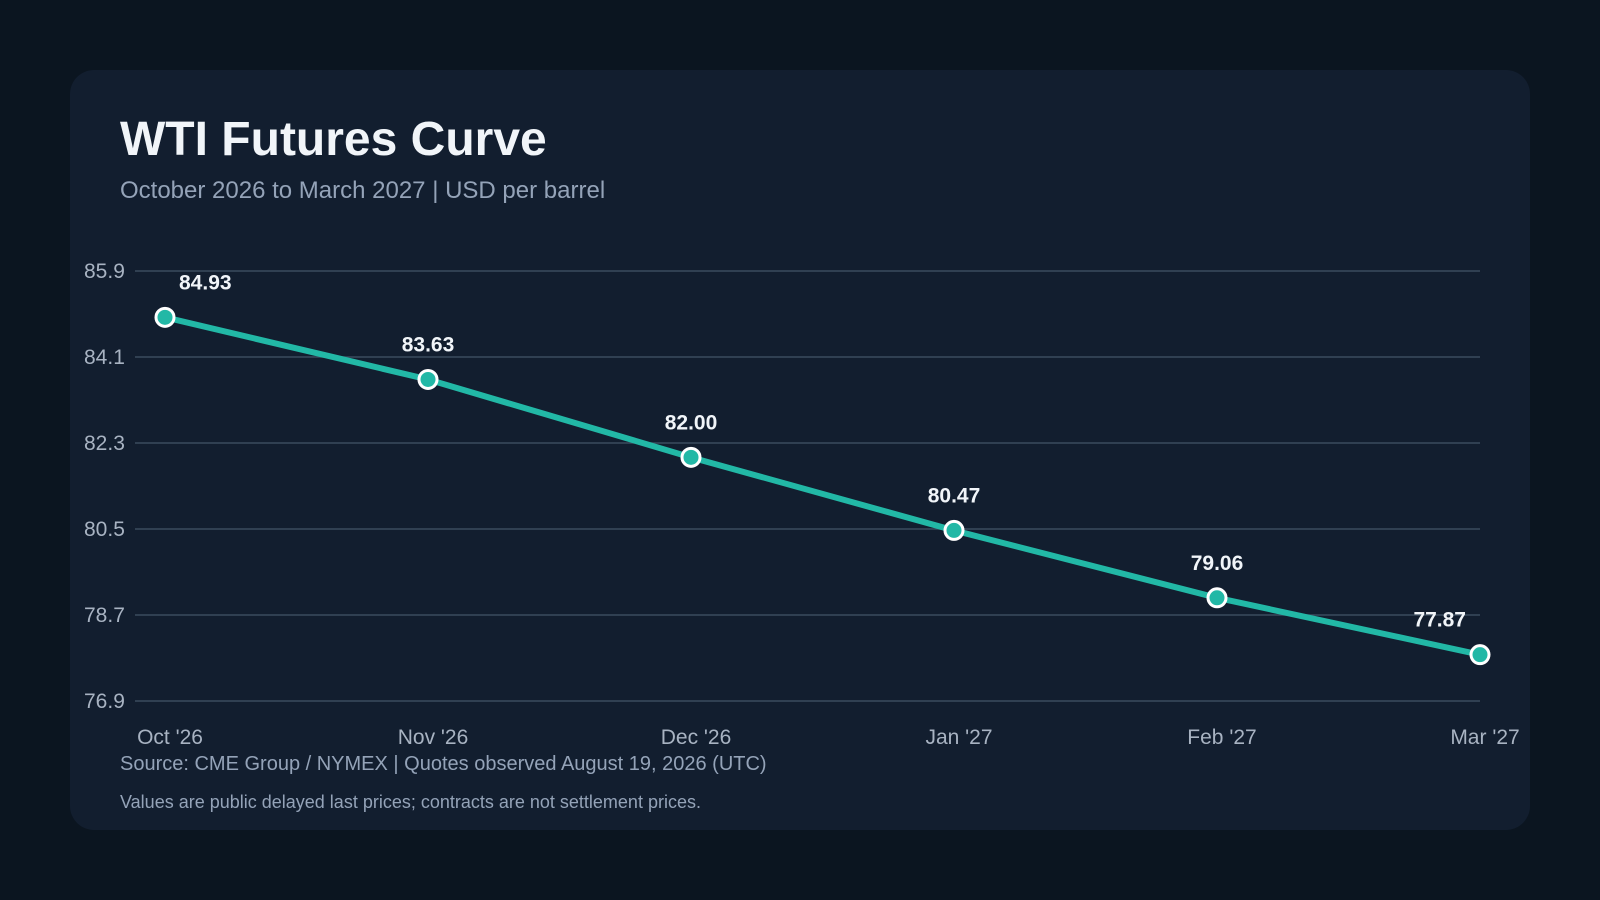  What do you see at coordinates (170, 737) in the screenshot?
I see `x-tick-label: Oct '26` at bounding box center [170, 737].